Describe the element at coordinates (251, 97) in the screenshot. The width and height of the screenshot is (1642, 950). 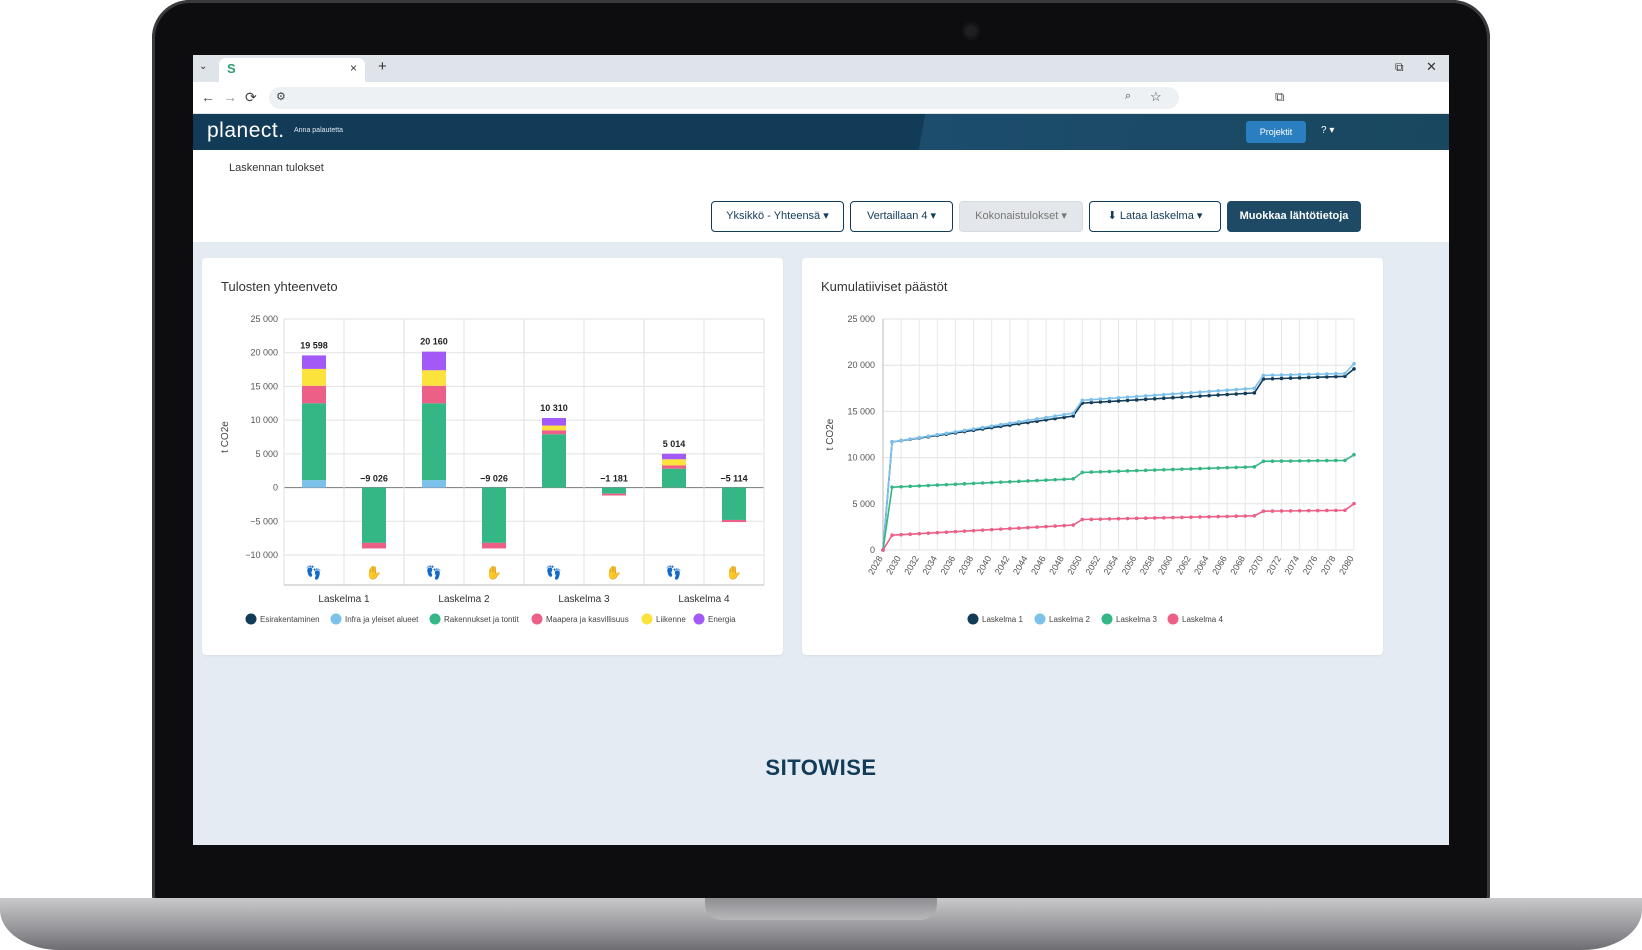
I see `reload-icon: ⟳` at that location.